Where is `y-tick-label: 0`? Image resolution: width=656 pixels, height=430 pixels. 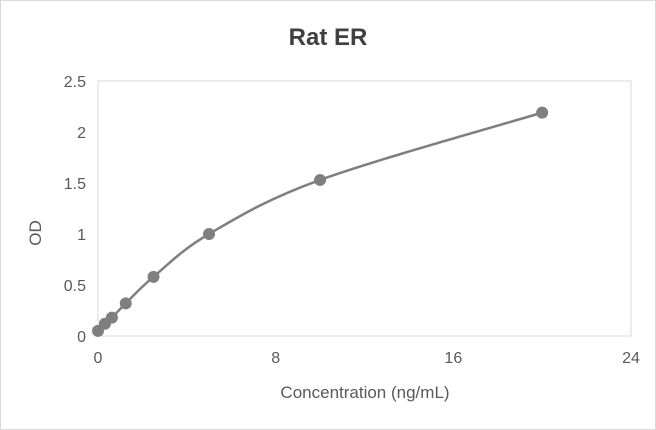 y-tick-label: 0 is located at coordinates (81, 337).